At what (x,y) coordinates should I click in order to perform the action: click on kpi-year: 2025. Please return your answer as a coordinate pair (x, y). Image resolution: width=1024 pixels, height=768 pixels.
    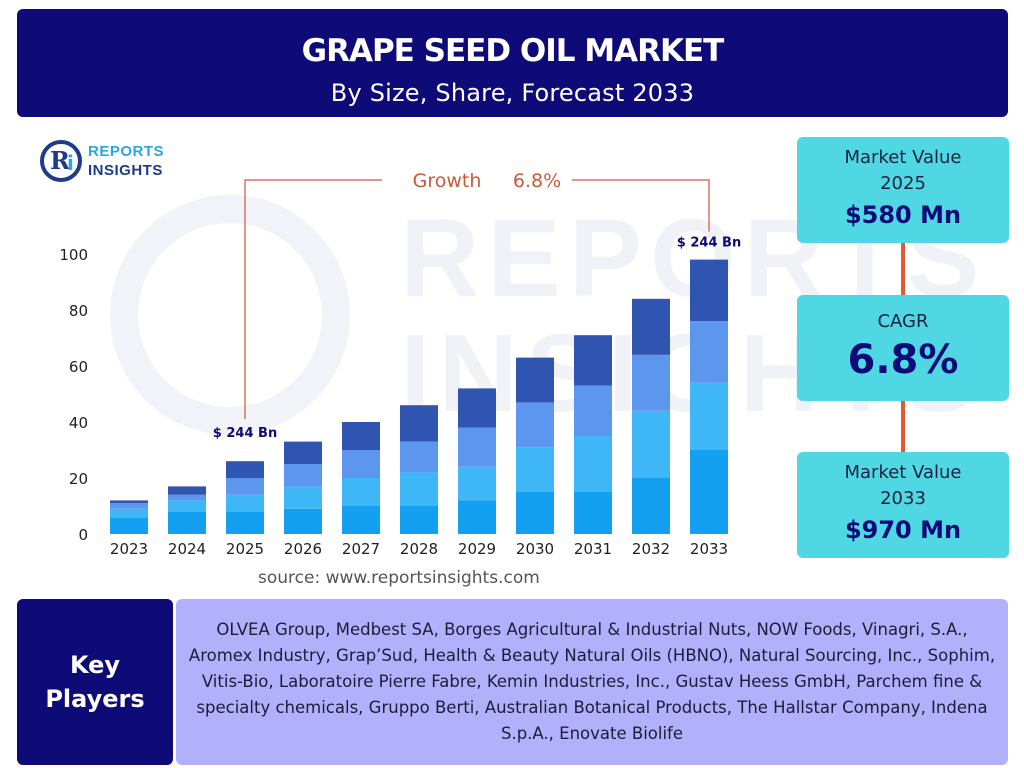
    Looking at the image, I should click on (903, 183).